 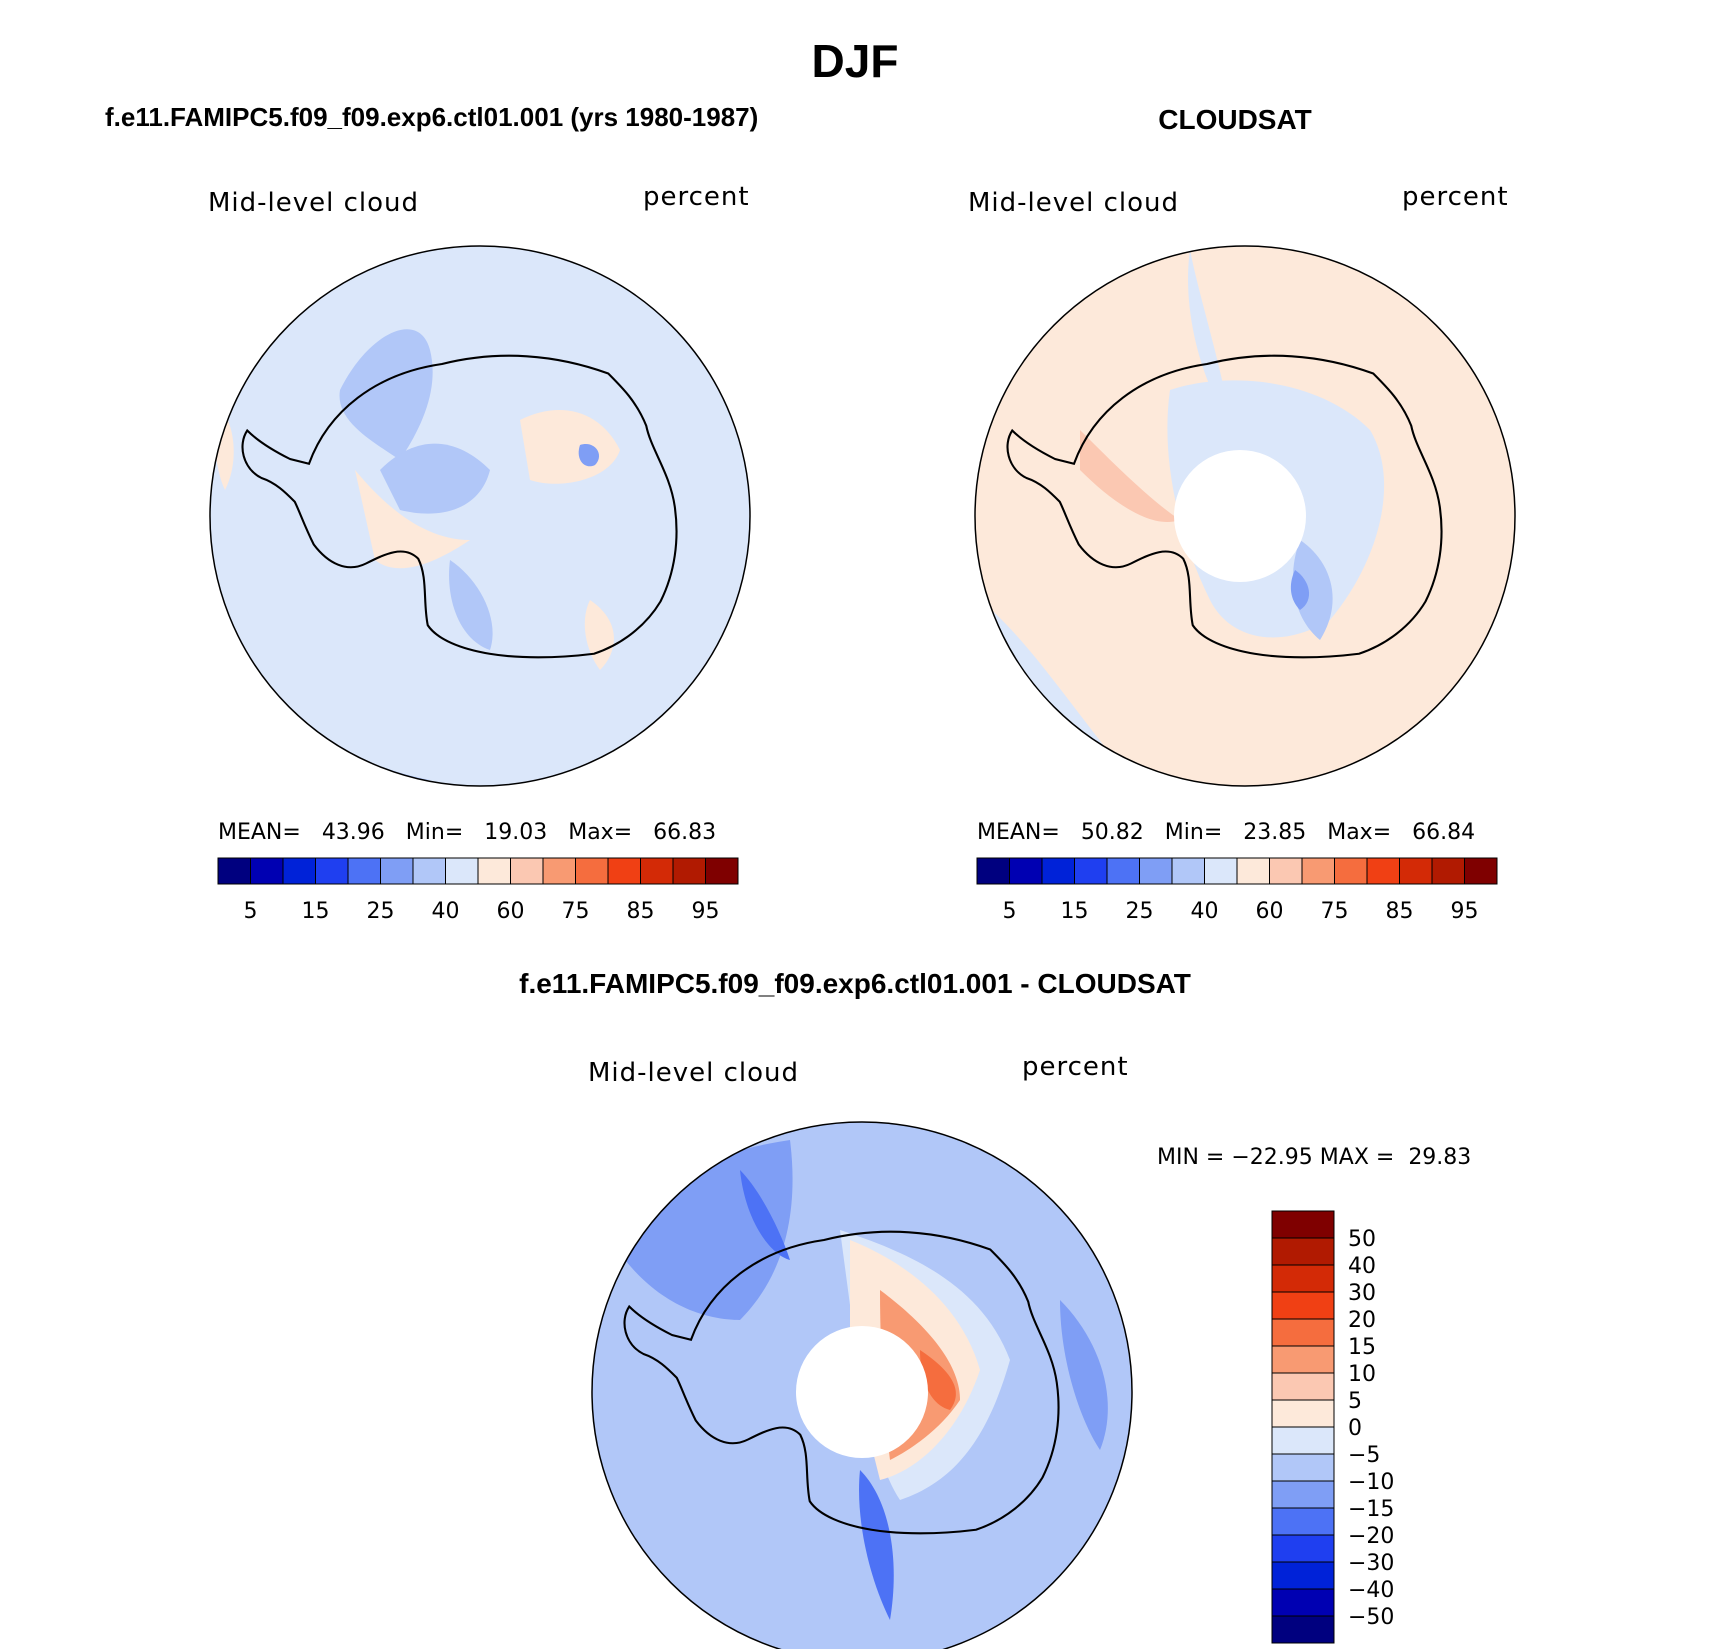 What do you see at coordinates (1312, 590) in the screenshot?
I see `panel-2-patch-east-blue` at bounding box center [1312, 590].